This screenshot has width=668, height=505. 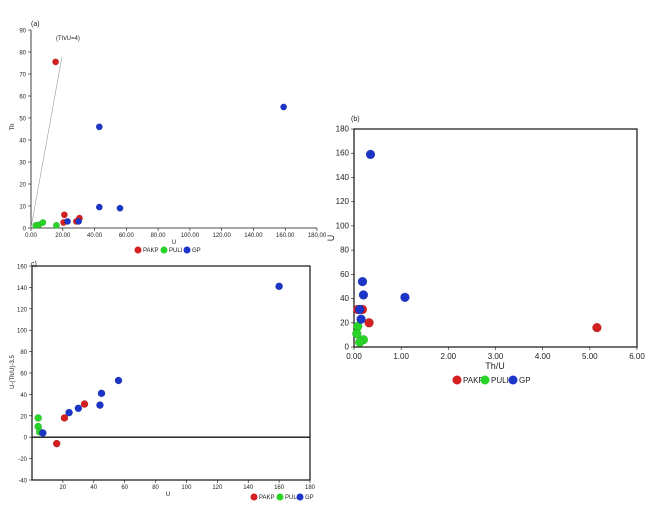 What do you see at coordinates (23, 396) in the screenshot?
I see `panel-c-y-tick-label: 40` at bounding box center [23, 396].